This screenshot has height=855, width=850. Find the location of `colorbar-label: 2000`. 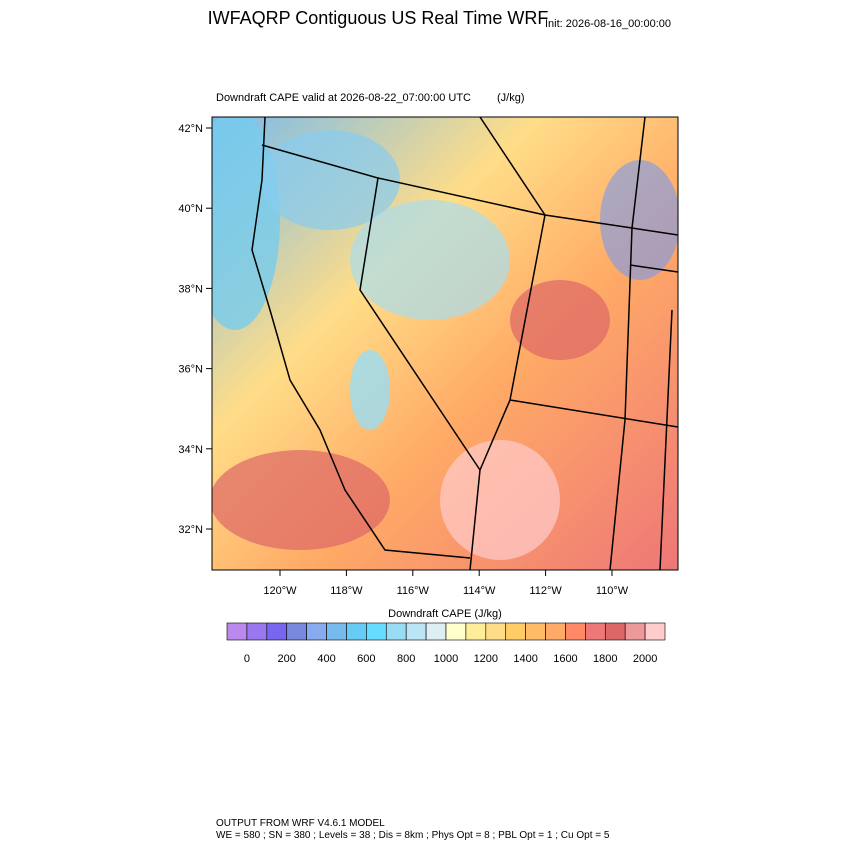

colorbar-label: 2000 is located at coordinates (645, 659).